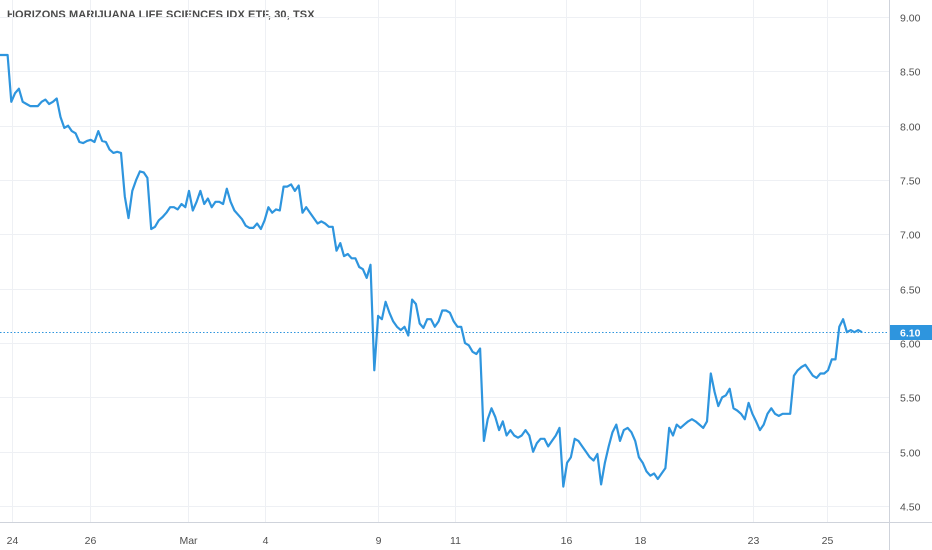 This screenshot has width=932, height=550. I want to click on y-tick-label: 7.50, so click(910, 182).